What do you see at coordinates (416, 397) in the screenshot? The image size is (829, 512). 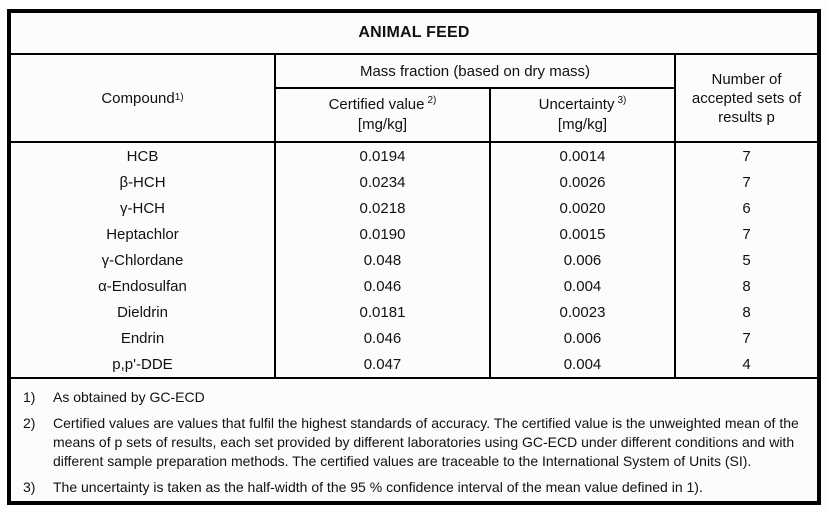 I see `footnote-1: 1) As obtained by GC-ECD` at bounding box center [416, 397].